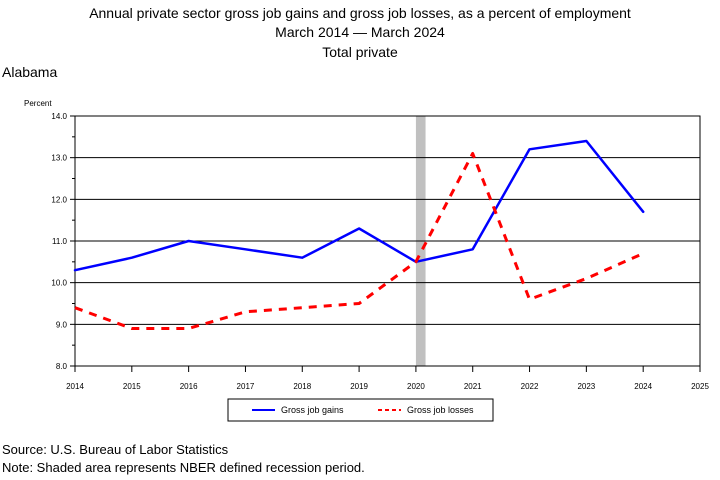 This screenshot has width=720, height=480. What do you see at coordinates (530, 386) in the screenshot?
I see `x-tick-label: 2022` at bounding box center [530, 386].